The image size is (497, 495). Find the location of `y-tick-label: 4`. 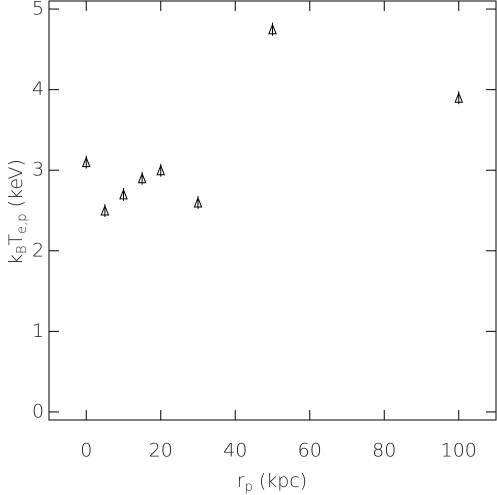

y-tick-label: 4 is located at coordinates (38, 89).